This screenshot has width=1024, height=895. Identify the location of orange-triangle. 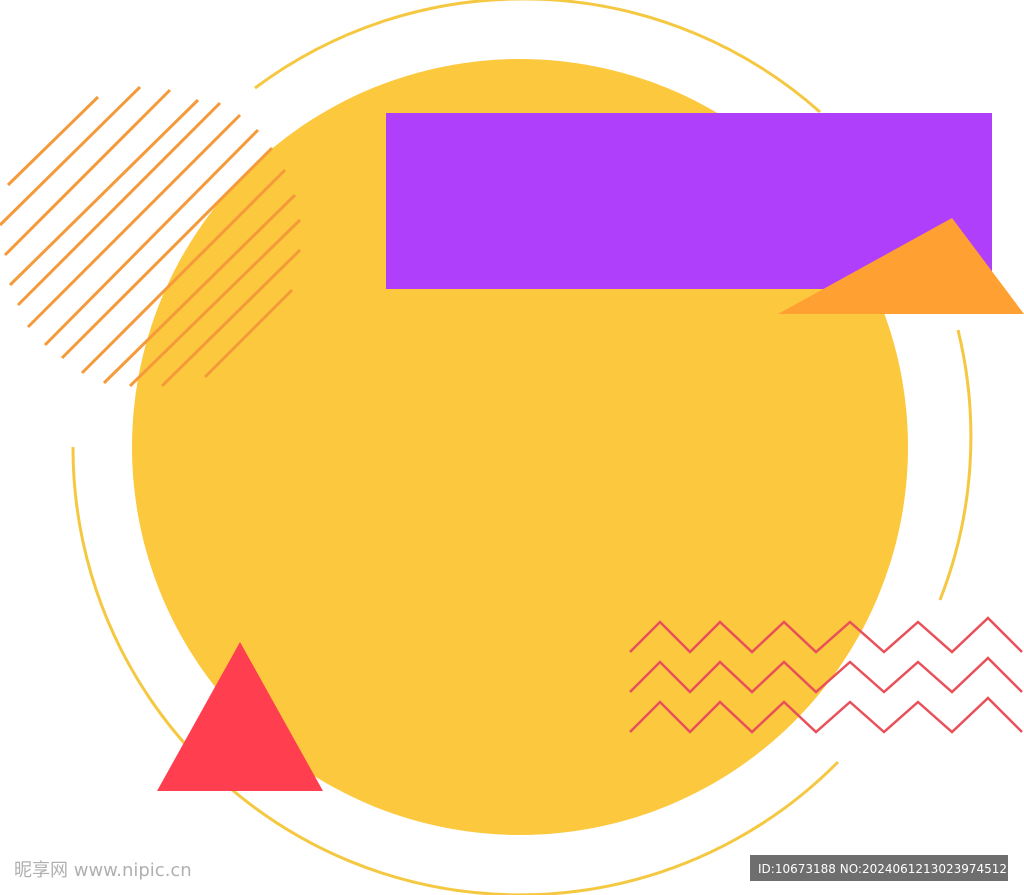
(901, 266).